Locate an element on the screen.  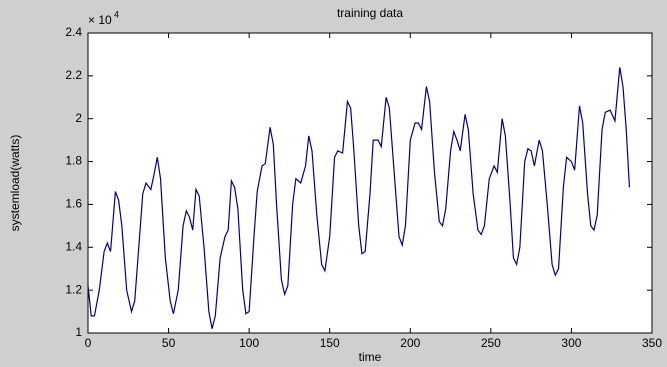
y-multiplier: × 10 is located at coordinates (100, 20).